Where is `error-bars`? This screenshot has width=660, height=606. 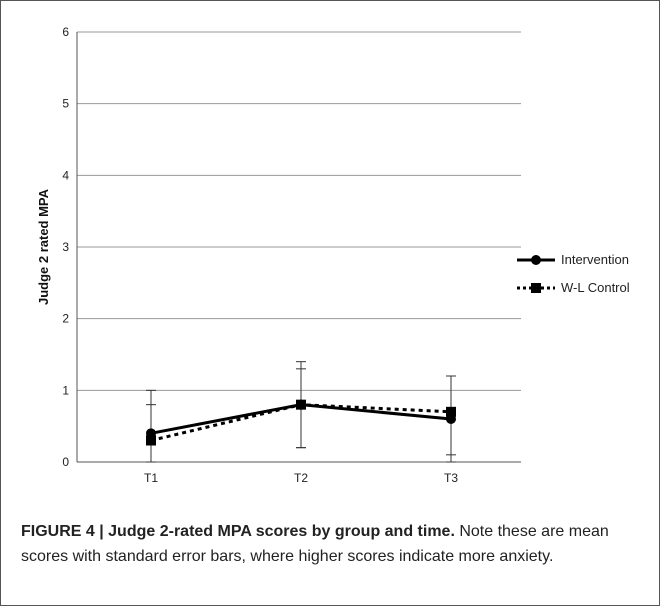
error-bars is located at coordinates (301, 412).